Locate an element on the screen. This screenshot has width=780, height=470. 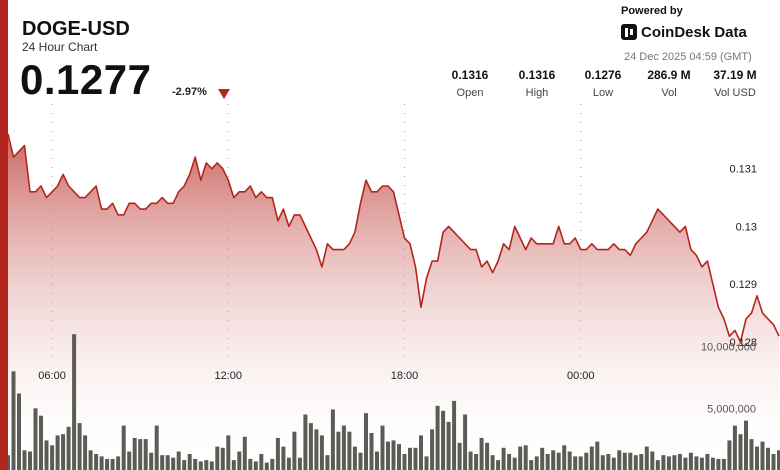
stat-vol-usd: 37.19 M Vol USD is located at coordinates (734, 83).